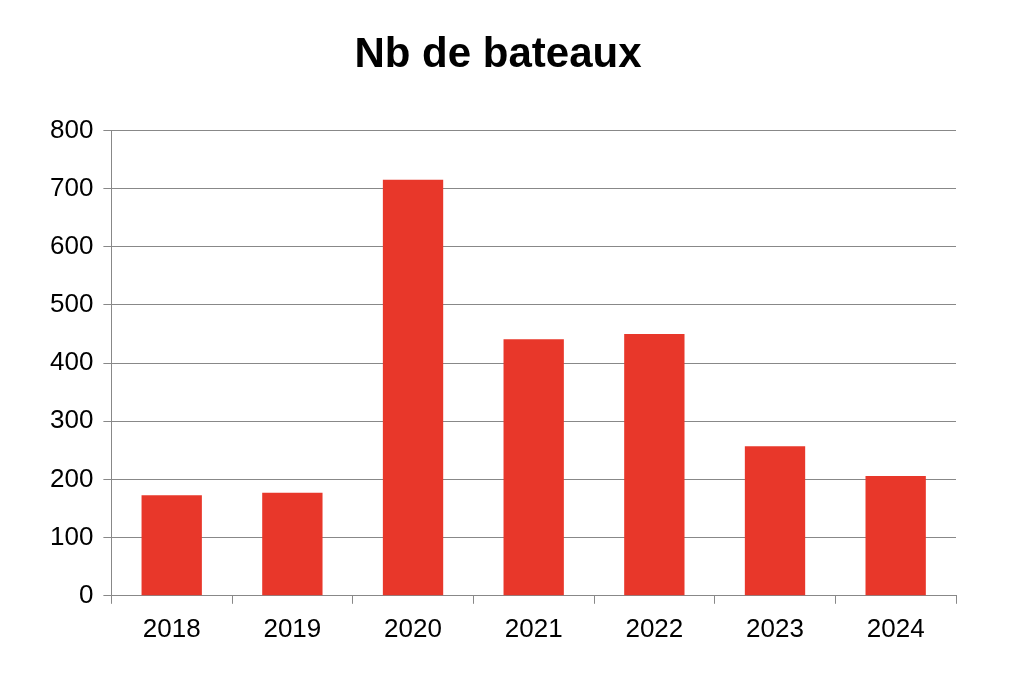  Describe the element at coordinates (86, 593) in the screenshot. I see `y-tick-label: 0` at that location.